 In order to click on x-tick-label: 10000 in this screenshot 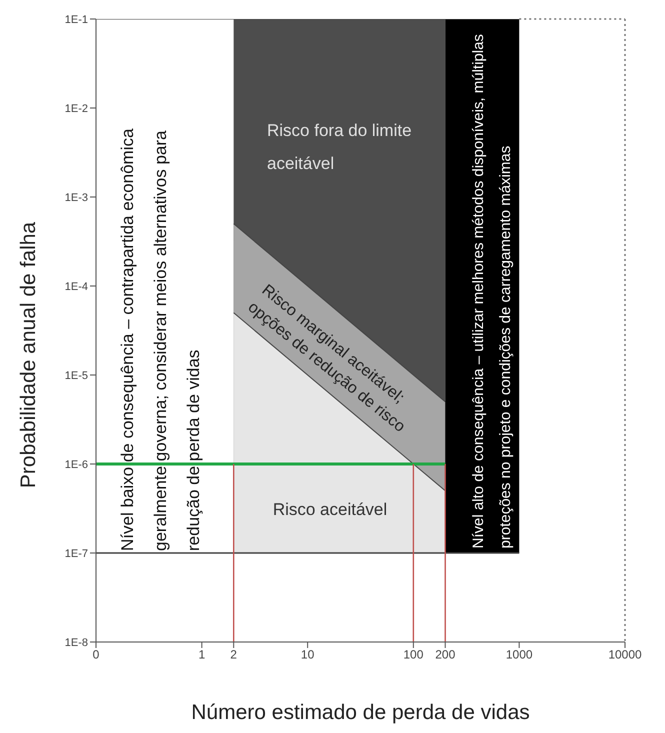, I will do `click(625, 655)`.